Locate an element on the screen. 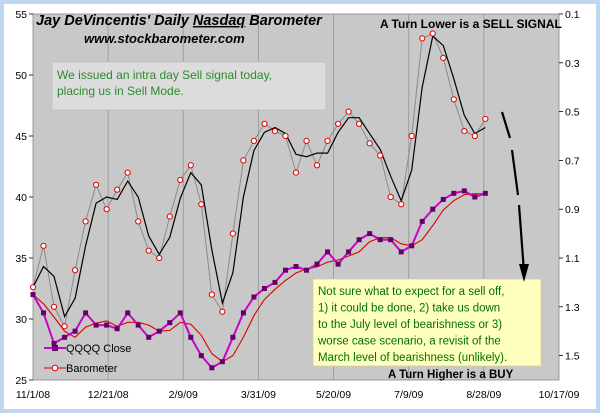 The image size is (600, 413). sell-off-note-line-3: to the July level of bearishness or 3) is located at coordinates (410, 325).